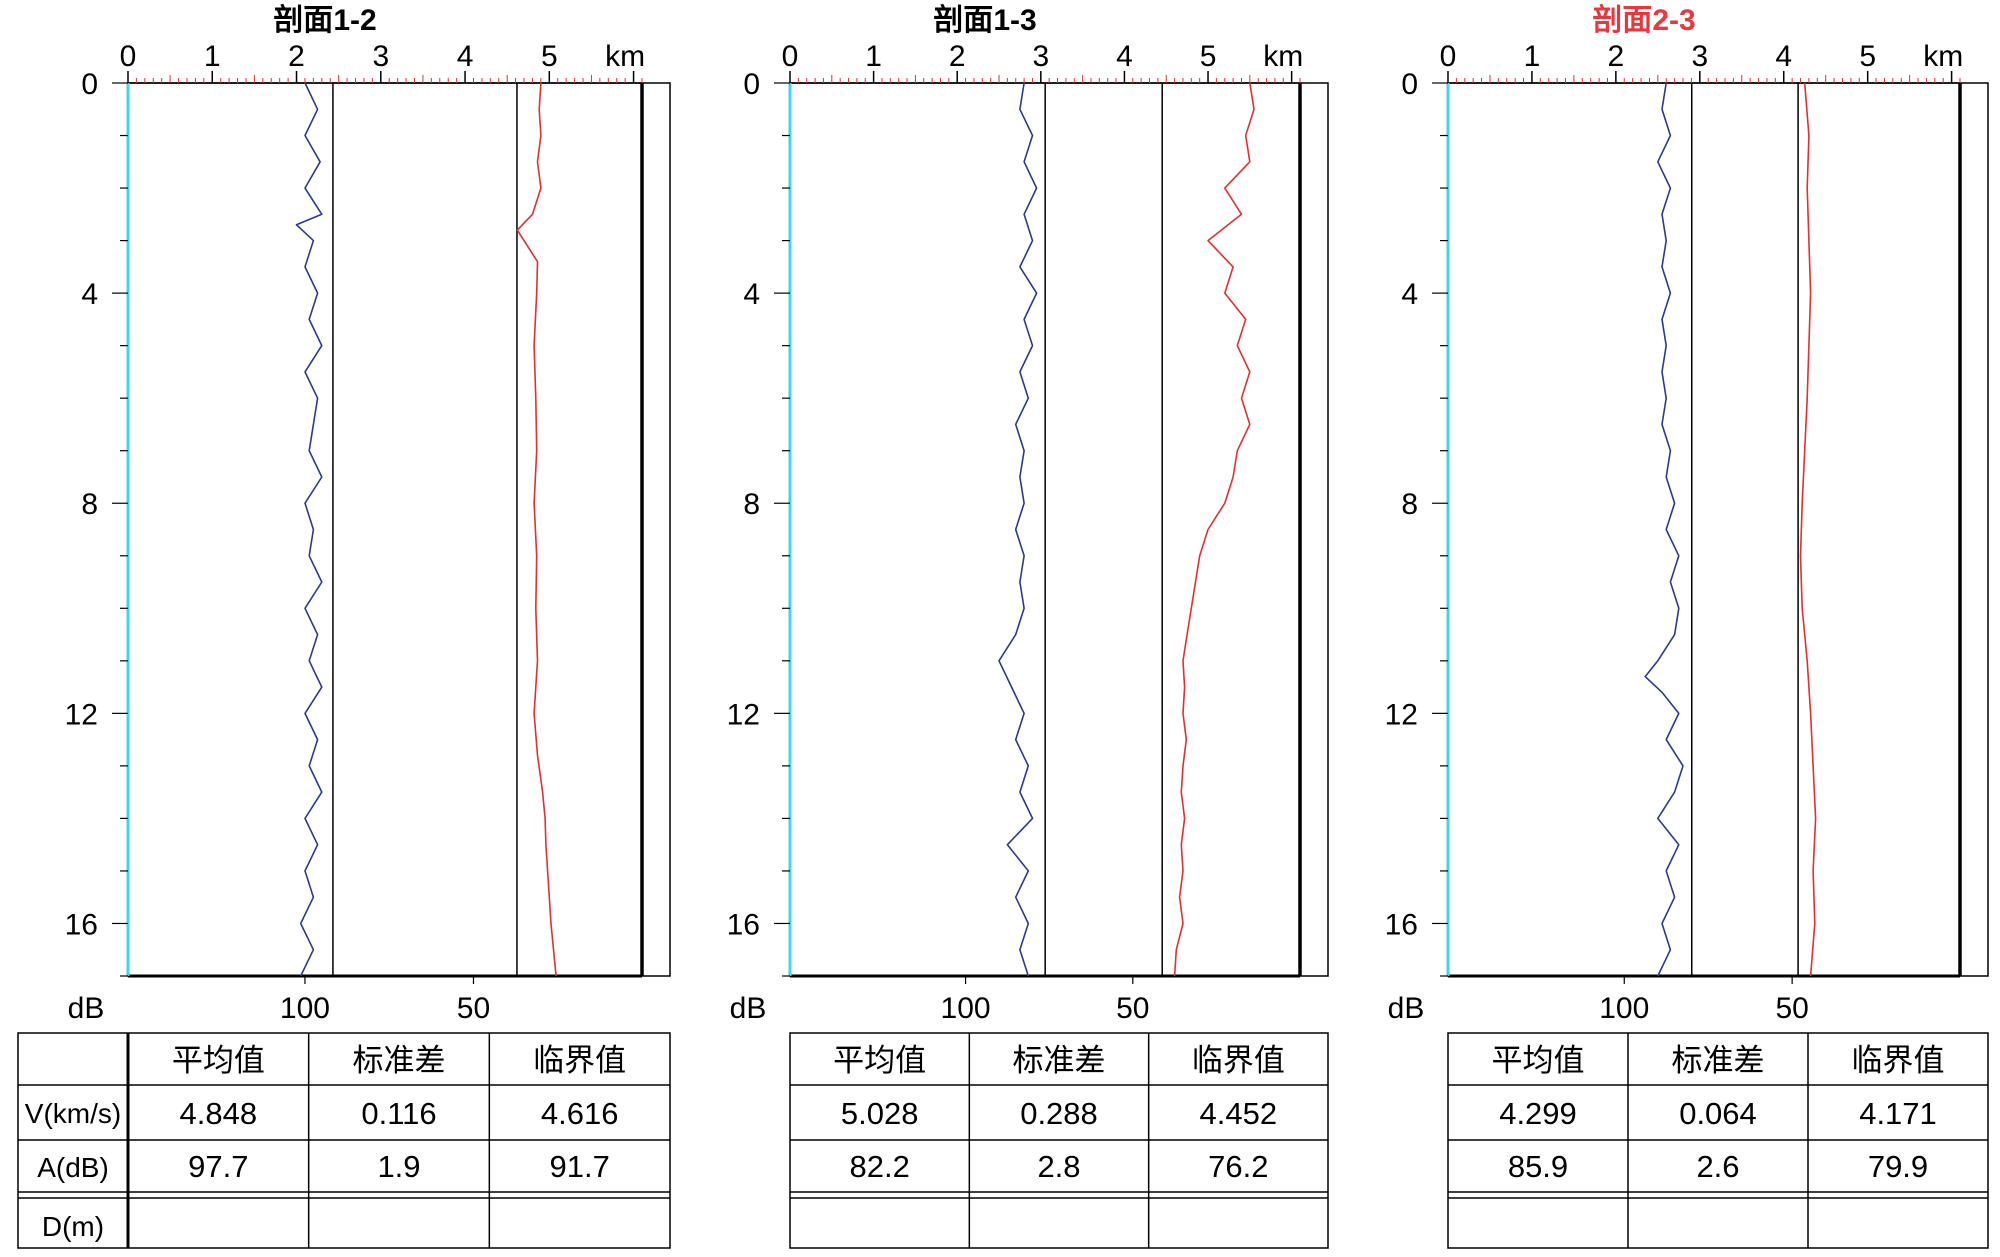 The height and width of the screenshot is (1257, 2000). Describe the element at coordinates (1238, 1166) in the screenshot. I see `table-cell-a: 76.2` at that location.